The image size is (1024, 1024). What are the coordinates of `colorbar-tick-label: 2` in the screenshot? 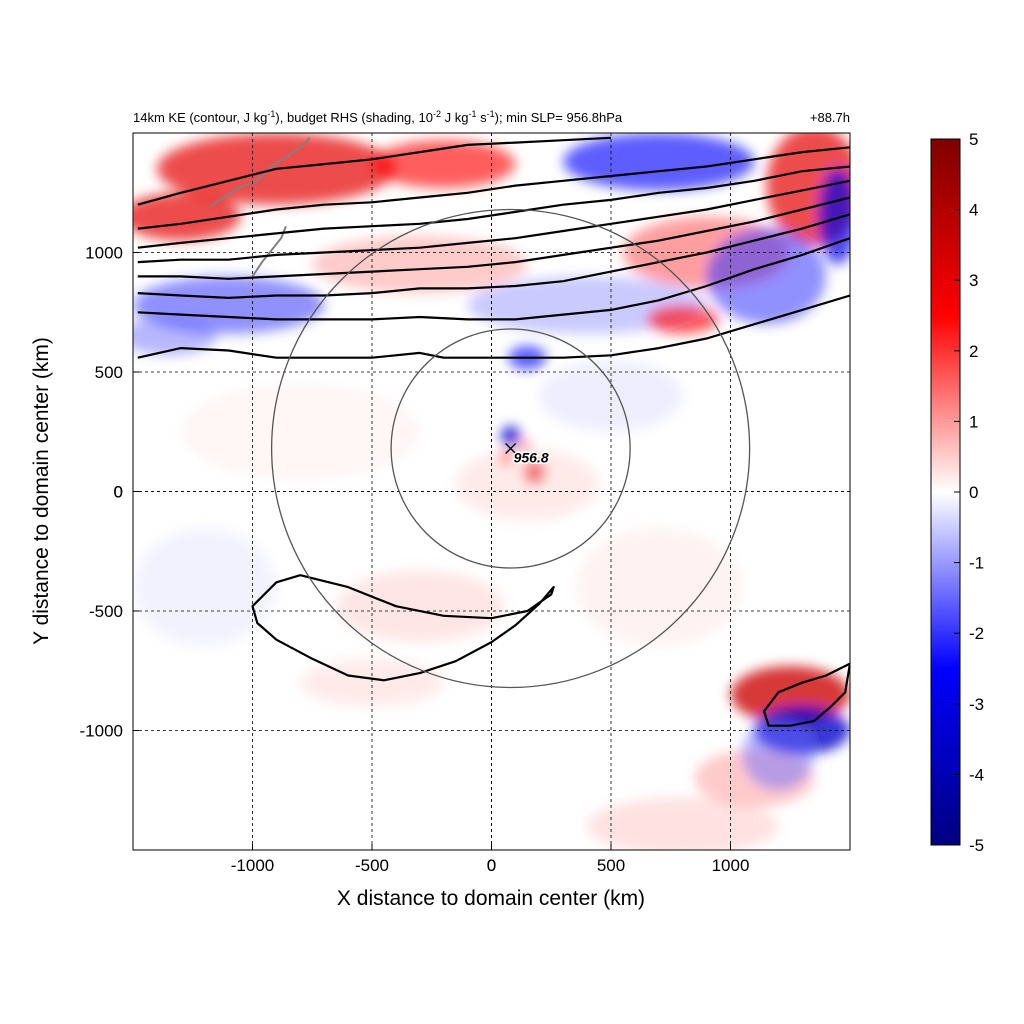 It's located at (973, 351).